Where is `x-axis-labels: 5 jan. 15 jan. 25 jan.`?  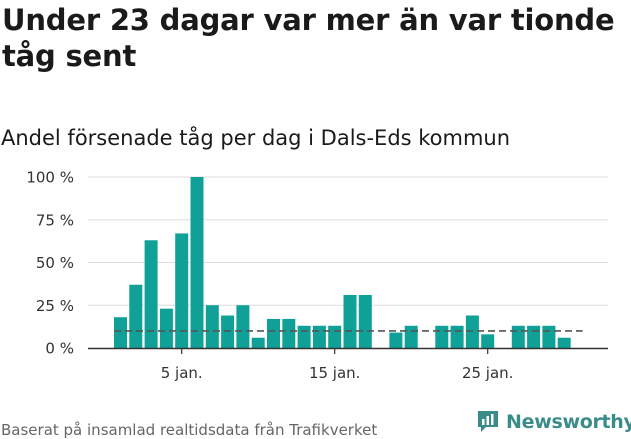
x-axis-labels: 5 jan. 15 jan. 25 jan. is located at coordinates (337, 373).